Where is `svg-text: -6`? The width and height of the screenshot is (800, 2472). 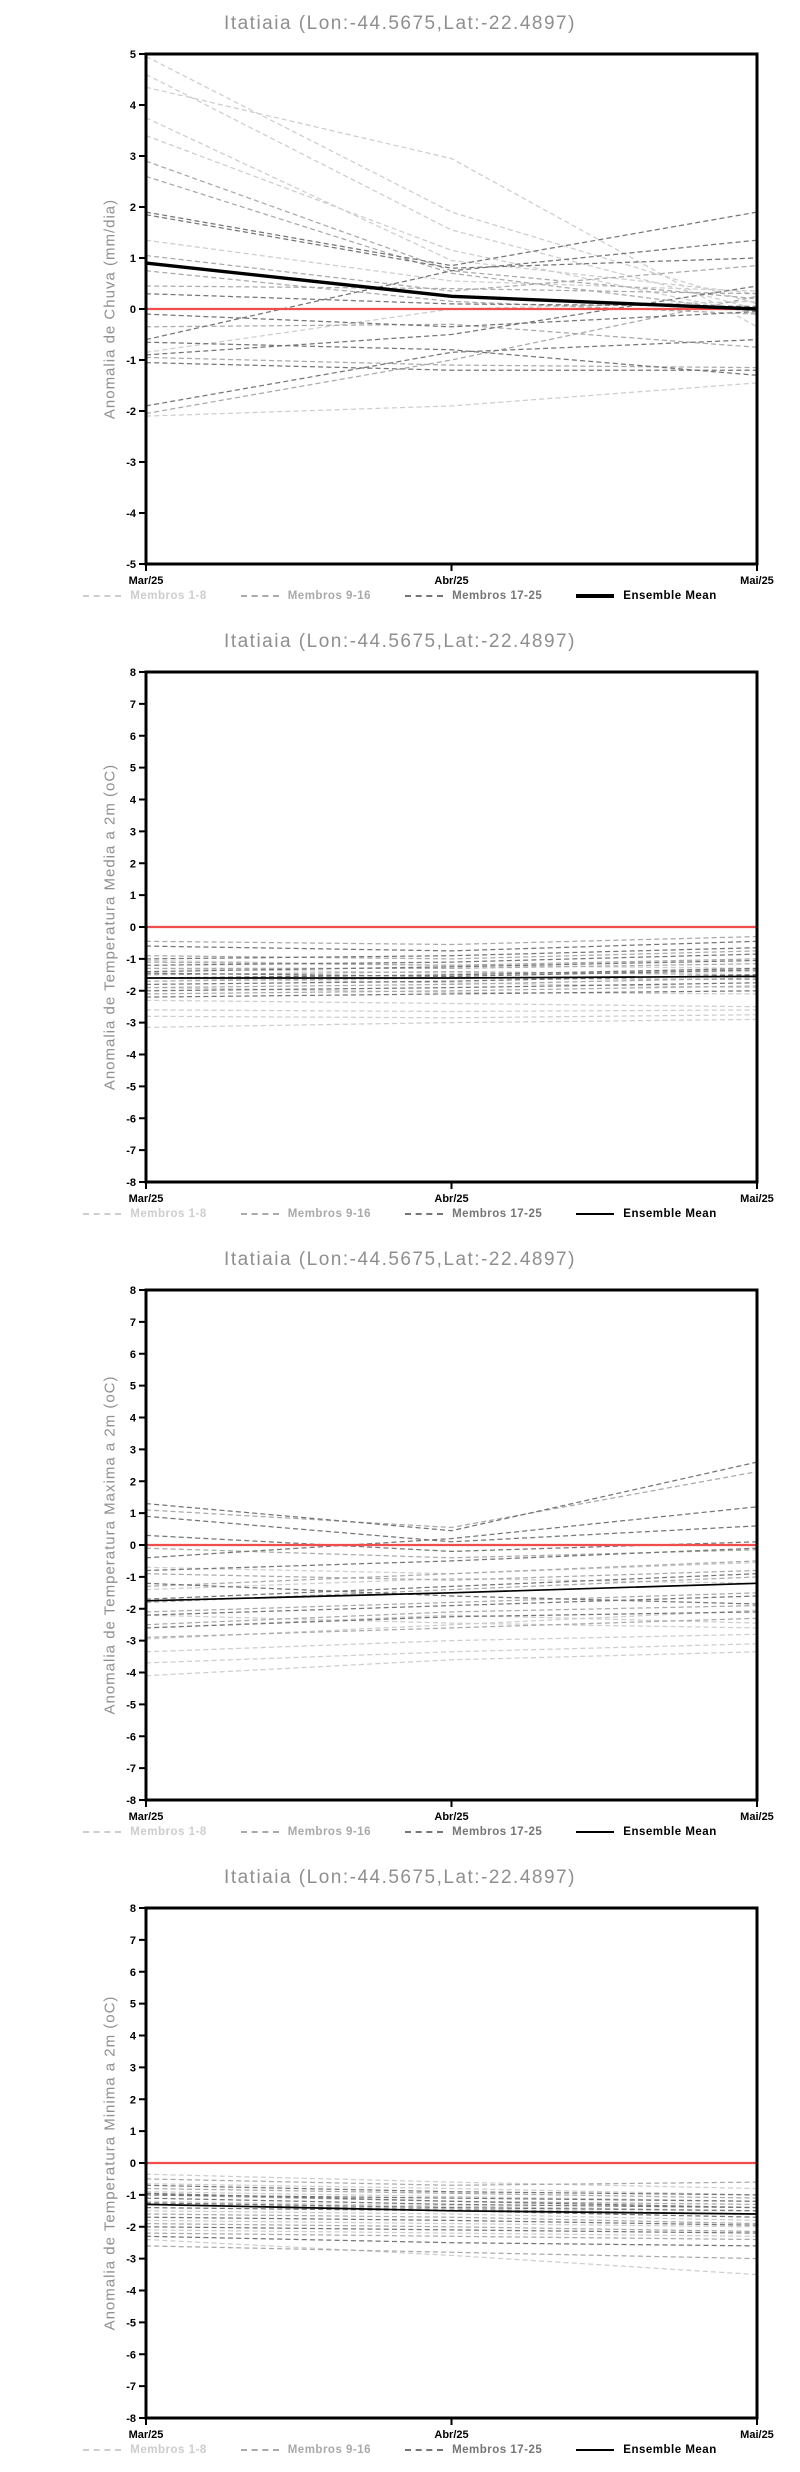 svg-text: -6 is located at coordinates (131, 1737).